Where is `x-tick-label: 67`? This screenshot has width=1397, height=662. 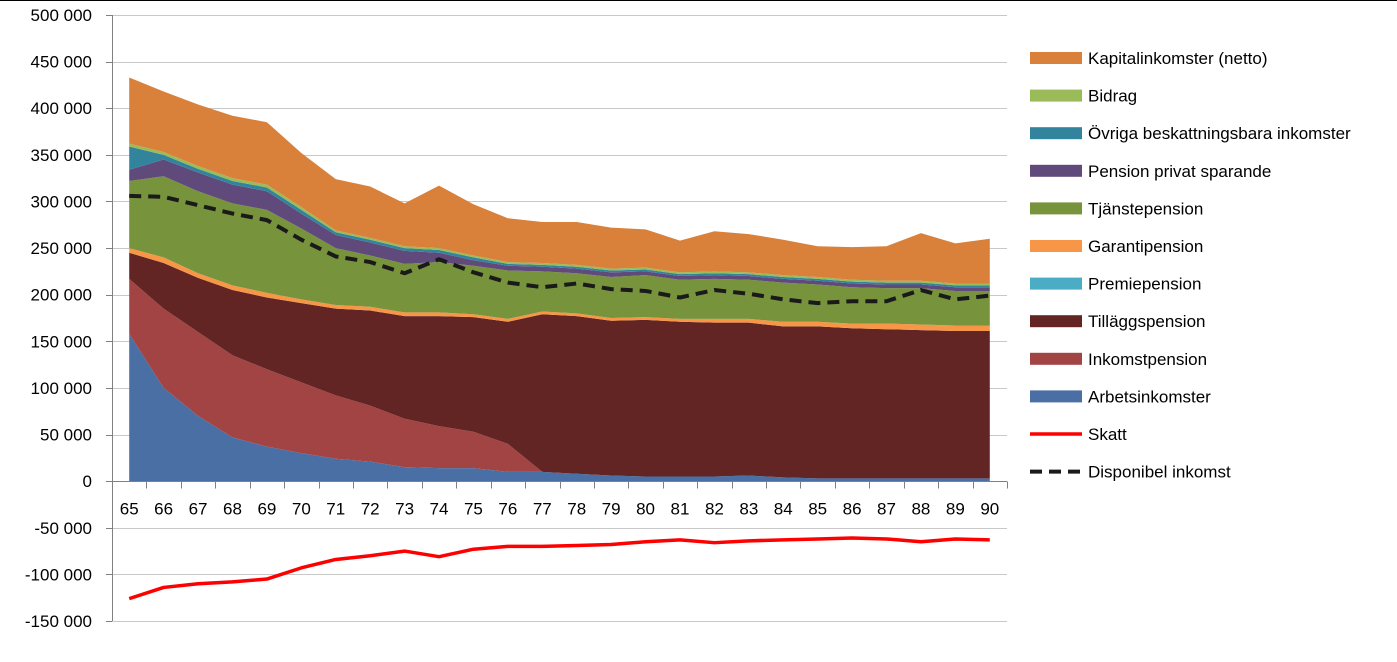
x-tick-label: 67 is located at coordinates (198, 509).